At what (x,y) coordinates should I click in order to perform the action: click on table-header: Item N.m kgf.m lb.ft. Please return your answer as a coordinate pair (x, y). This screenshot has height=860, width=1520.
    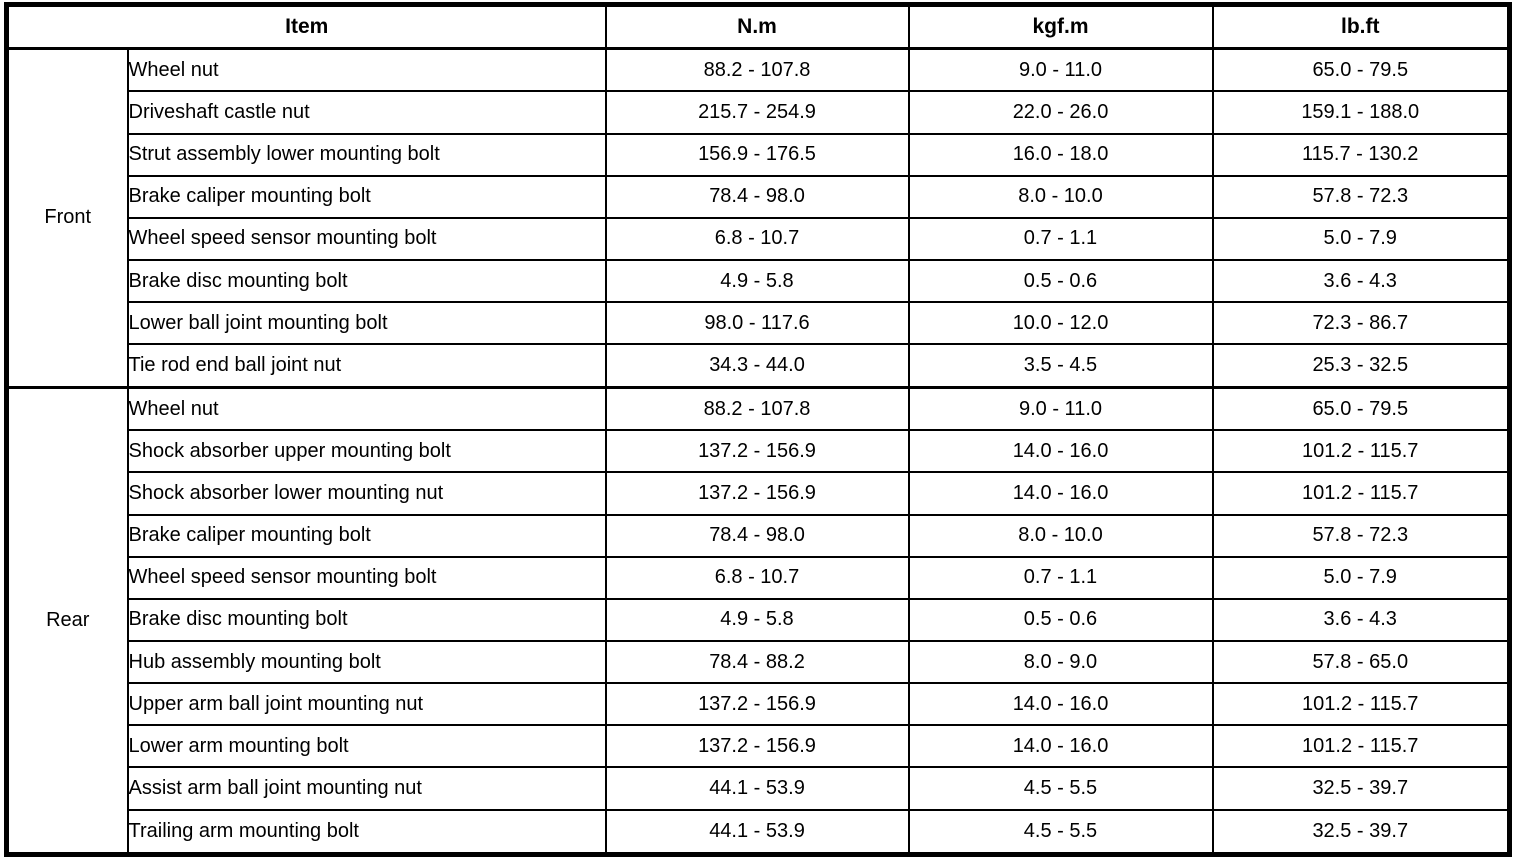
    Looking at the image, I should click on (758, 26).